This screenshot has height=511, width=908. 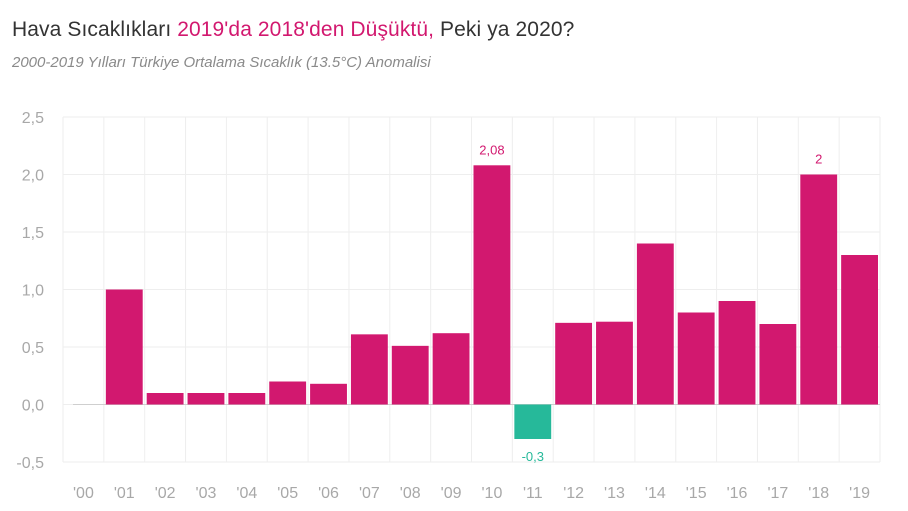 I want to click on x-tick-label: '06, so click(x=328, y=493).